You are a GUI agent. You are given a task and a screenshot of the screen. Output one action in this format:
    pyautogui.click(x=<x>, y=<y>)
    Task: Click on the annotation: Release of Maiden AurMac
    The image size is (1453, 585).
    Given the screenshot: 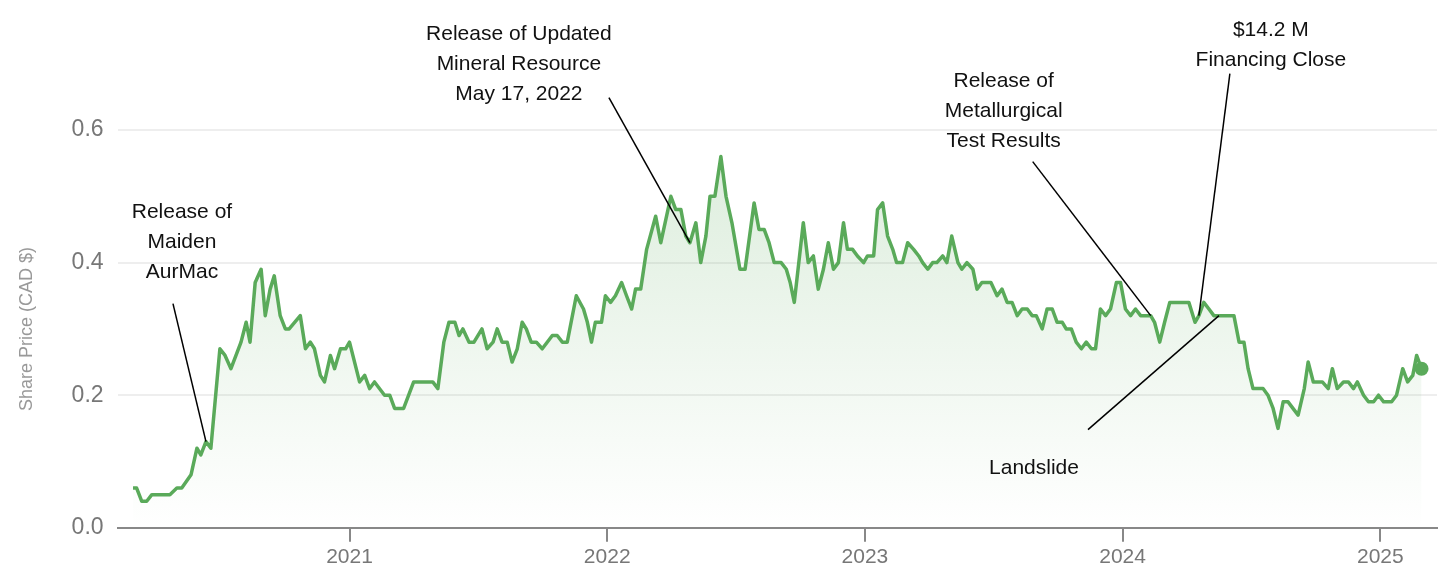 What is the action you would take?
    pyautogui.click(x=182, y=240)
    